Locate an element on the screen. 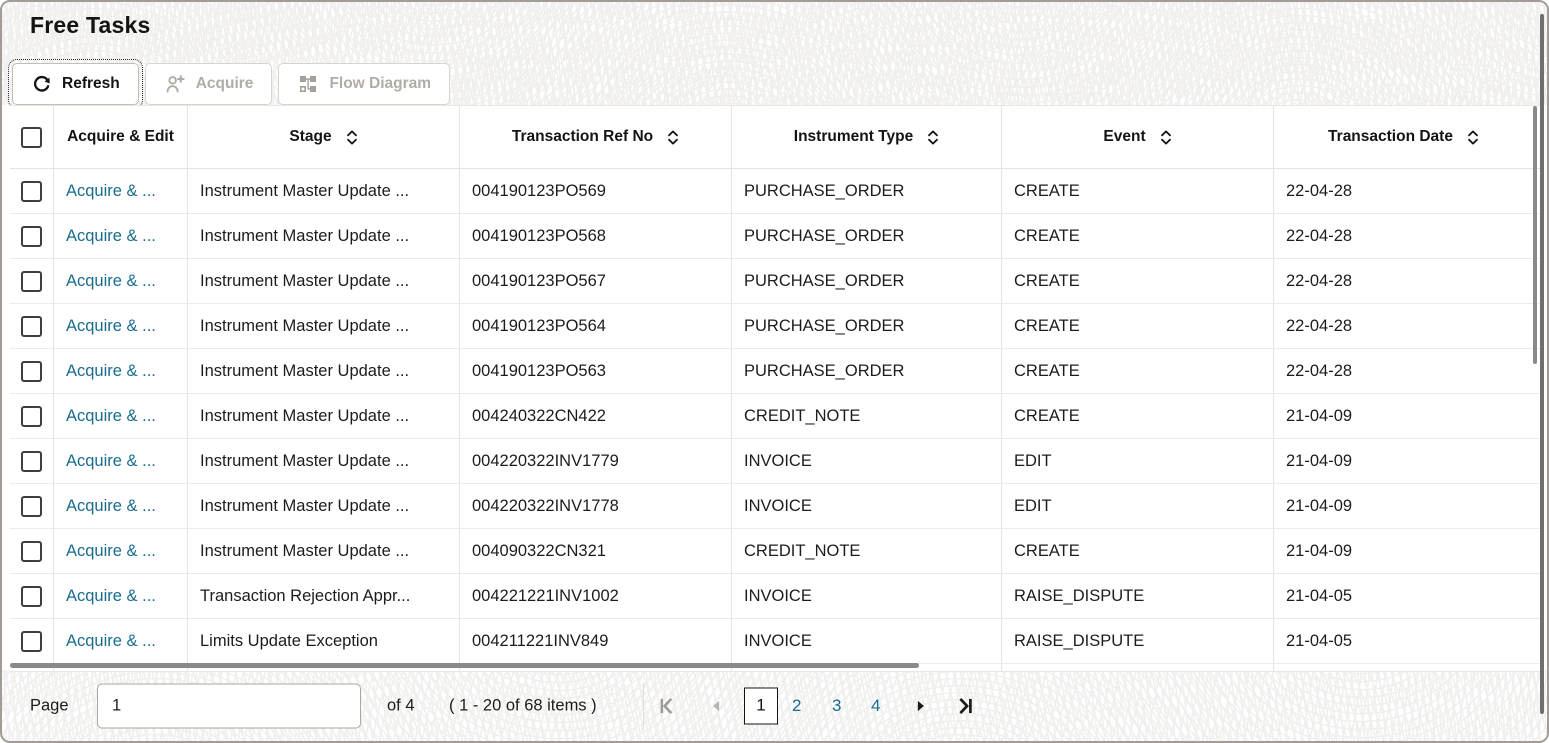 The width and height of the screenshot is (1549, 743). header-stage: Stage is located at coordinates (324, 137).